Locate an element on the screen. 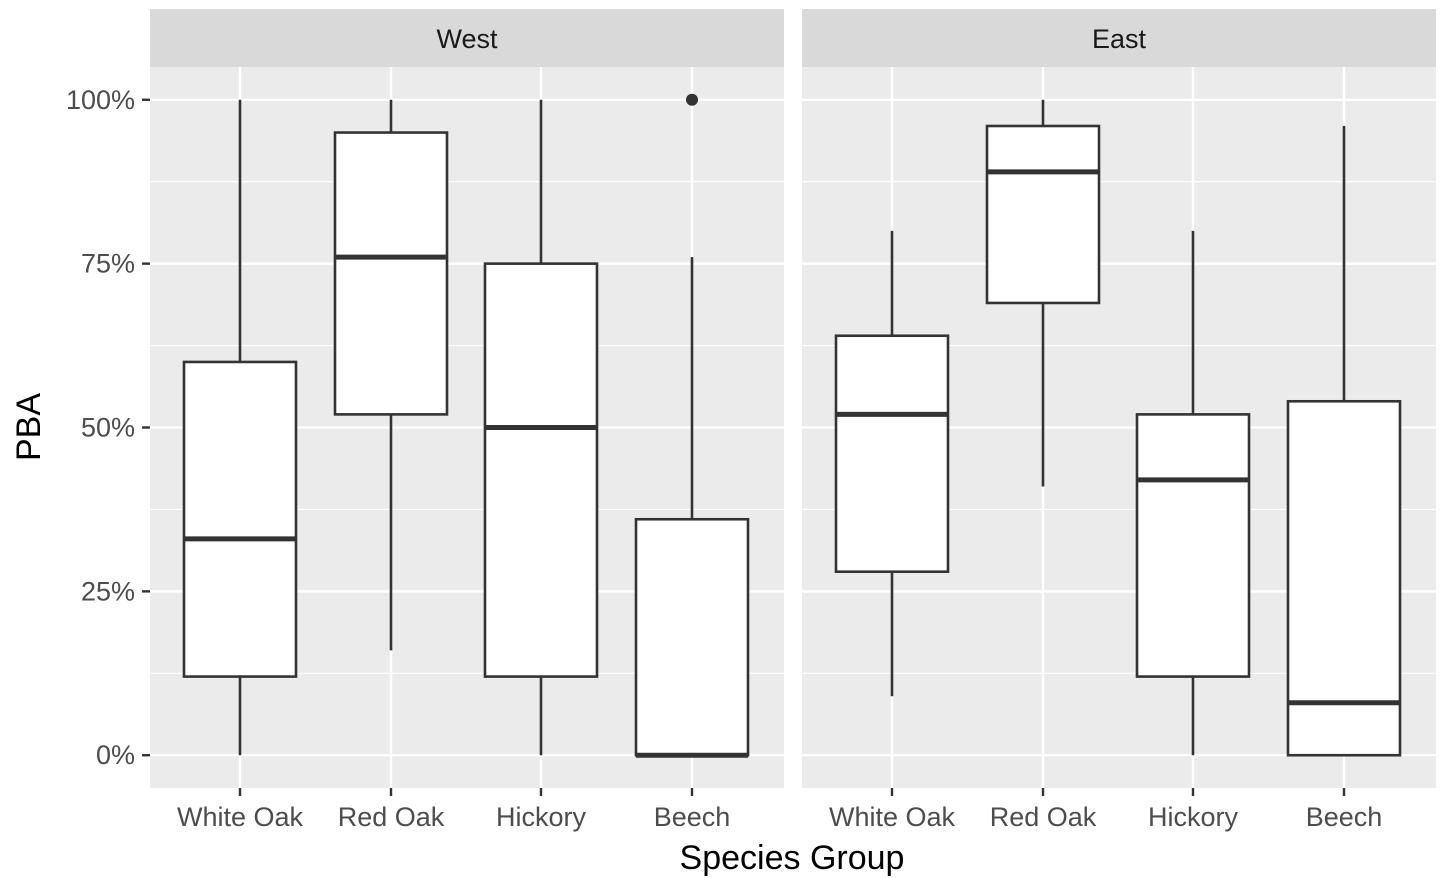  facet-strip-label: East is located at coordinates (1119, 39).